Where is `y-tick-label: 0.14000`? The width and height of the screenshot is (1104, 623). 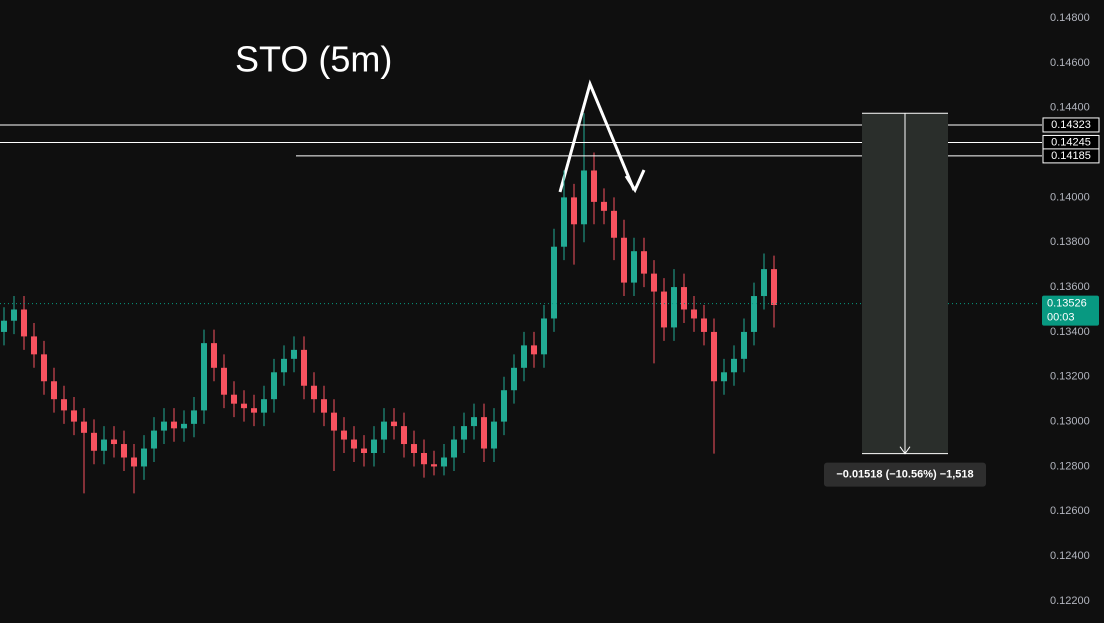
y-tick-label: 0.14000 is located at coordinates (1070, 197).